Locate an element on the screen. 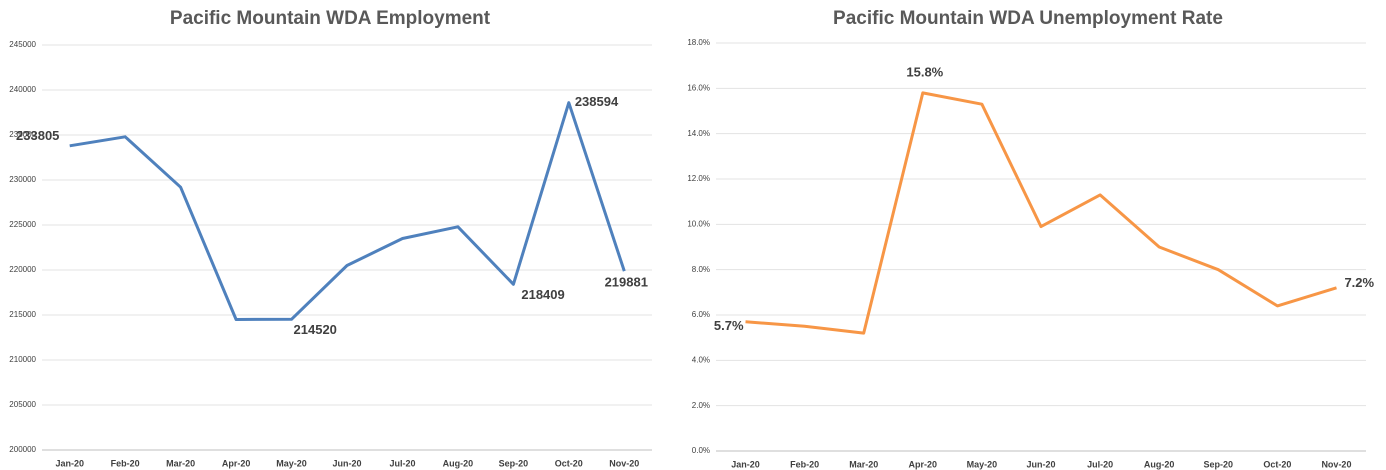  data-label: 7.2% is located at coordinates (1359, 282).